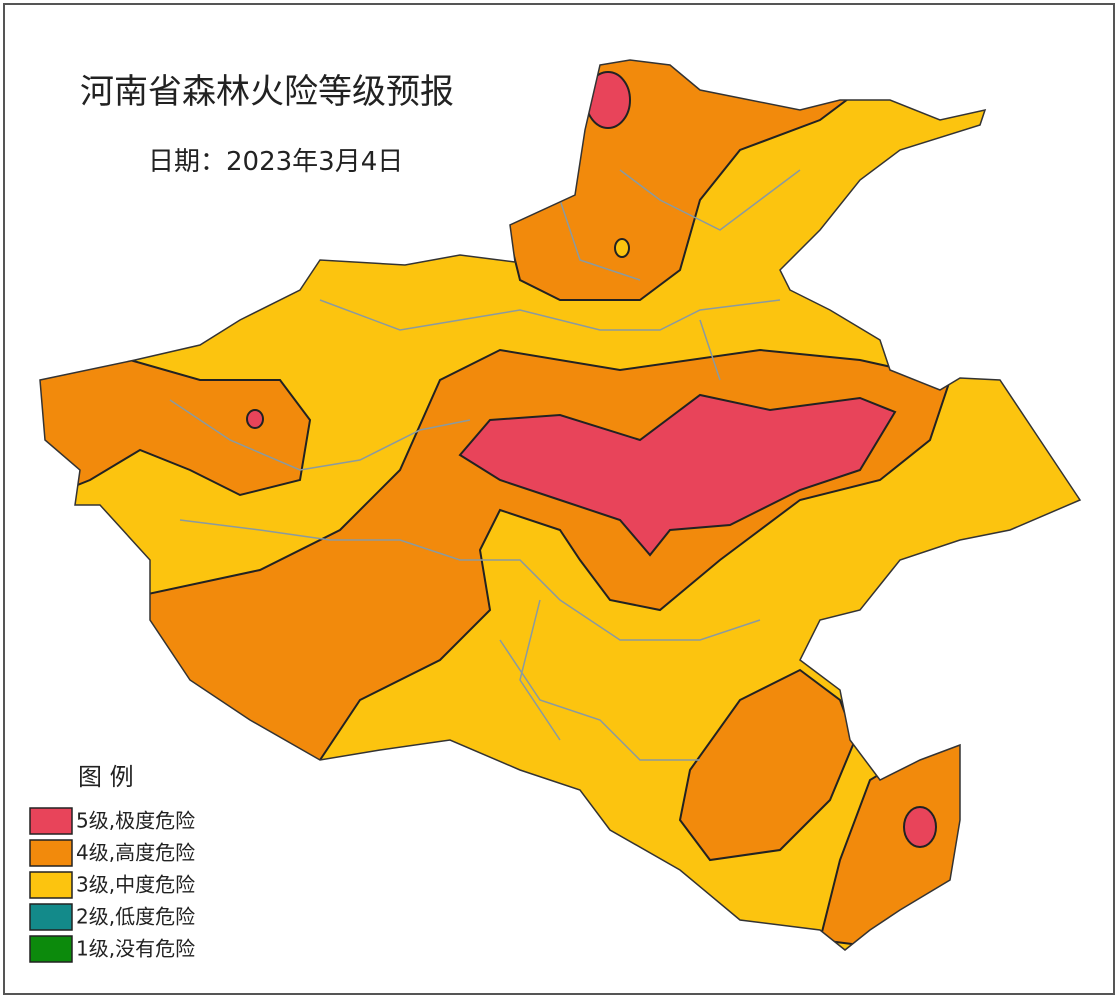 The width and height of the screenshot is (1120, 1000). Describe the element at coordinates (267, 92) in the screenshot. I see `map-title: 河南省森林火险等级预报` at that location.